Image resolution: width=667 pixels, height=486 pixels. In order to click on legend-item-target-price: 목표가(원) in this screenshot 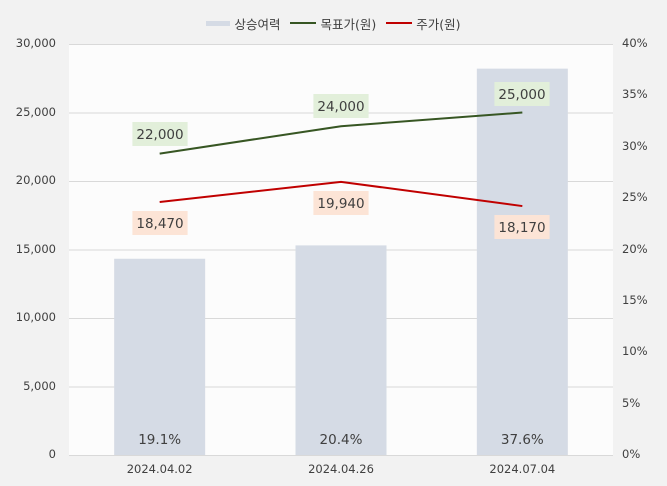, I will do `click(333, 23)`.